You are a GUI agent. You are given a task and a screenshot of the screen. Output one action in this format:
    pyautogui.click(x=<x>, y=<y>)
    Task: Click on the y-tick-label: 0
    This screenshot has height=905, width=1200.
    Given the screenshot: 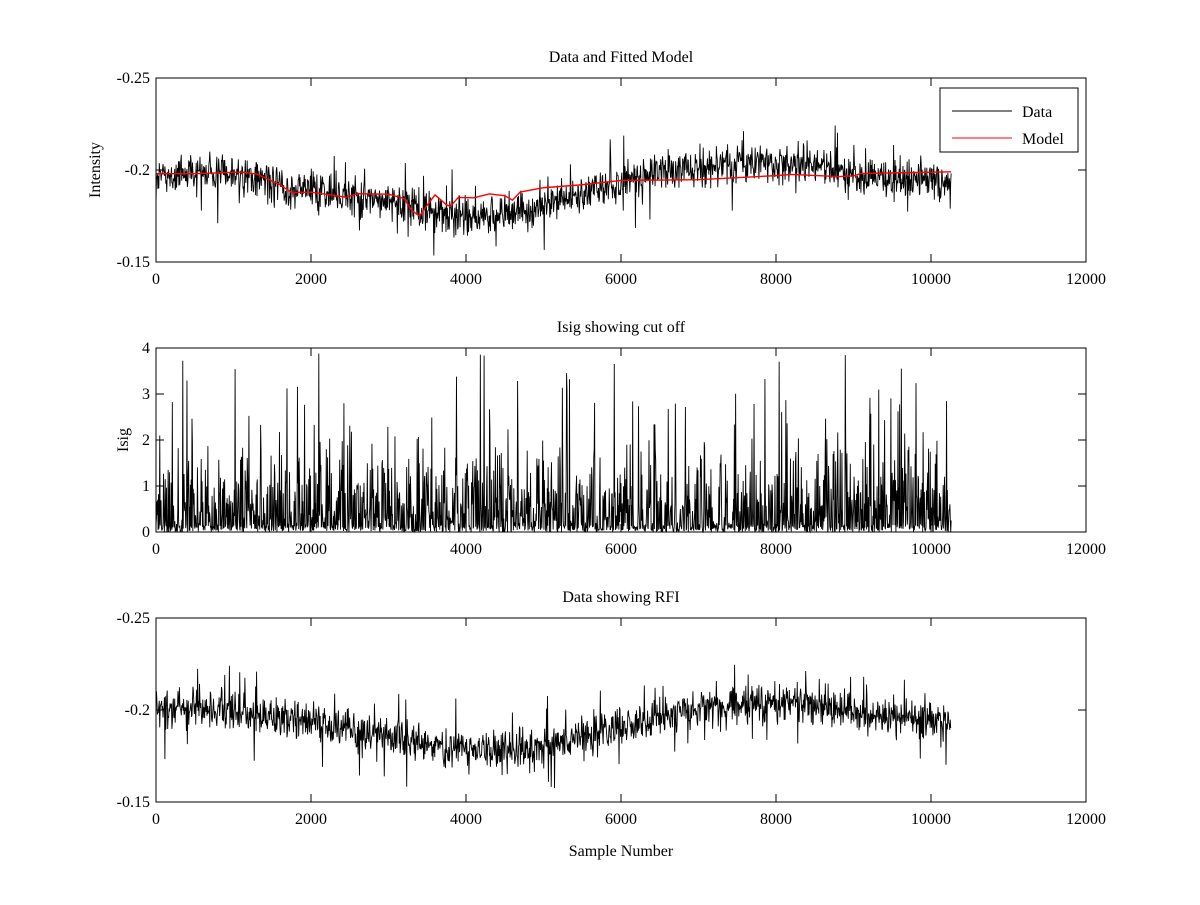 What is the action you would take?
    pyautogui.click(x=146, y=532)
    